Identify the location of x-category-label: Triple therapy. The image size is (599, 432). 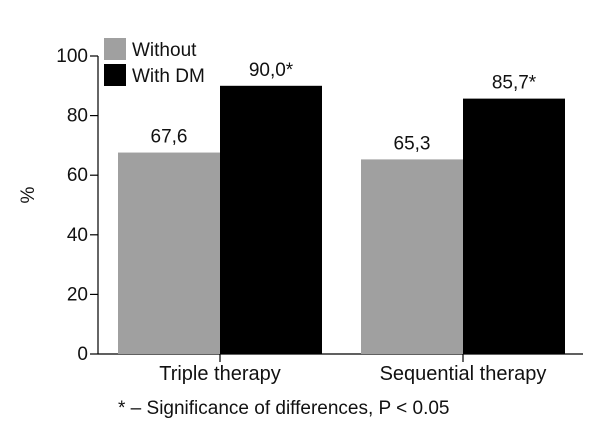
(220, 374).